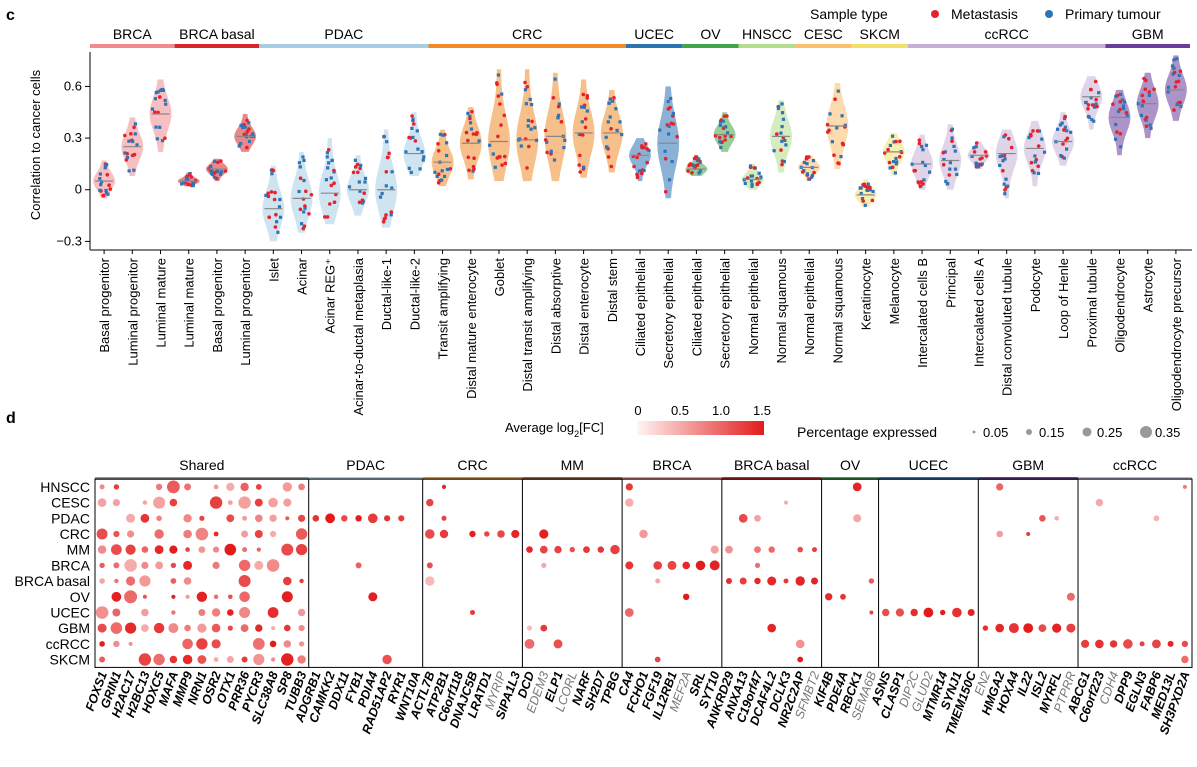  Describe the element at coordinates (365, 465) in the screenshot. I see `group-label: PDAC` at that location.